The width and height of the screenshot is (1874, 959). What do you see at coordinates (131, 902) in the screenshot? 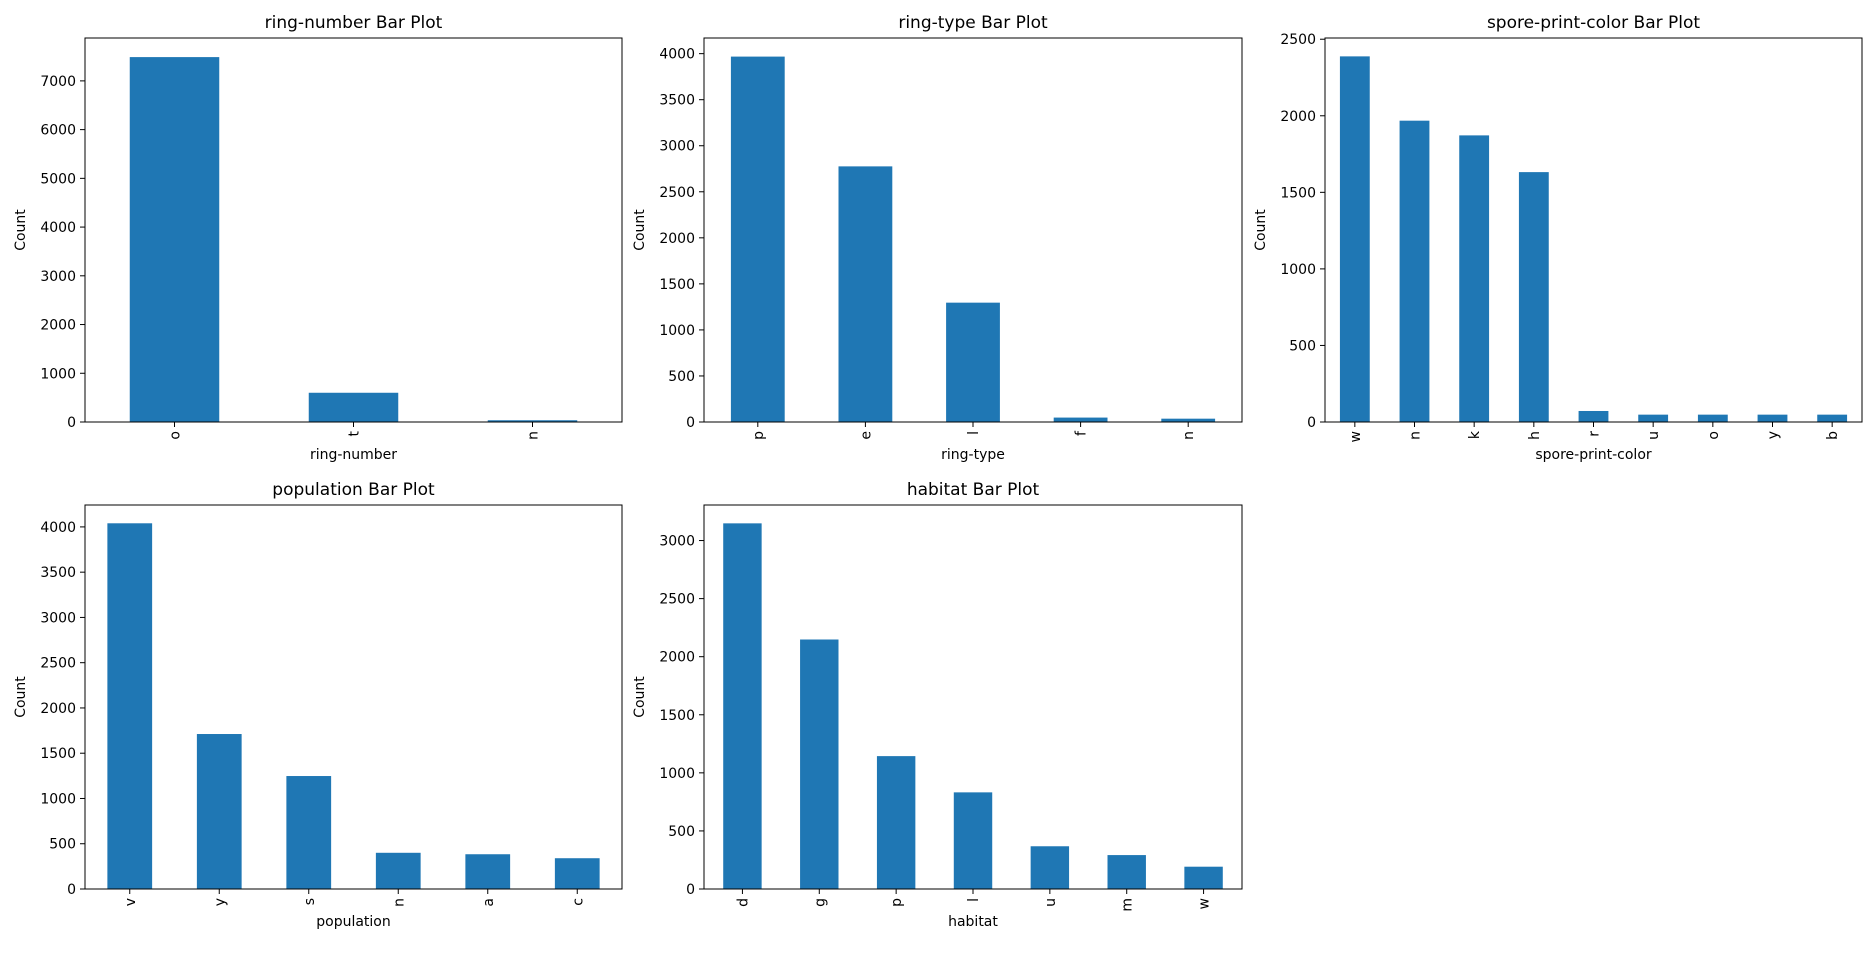
I see `x-tick-label: v` at bounding box center [131, 902].